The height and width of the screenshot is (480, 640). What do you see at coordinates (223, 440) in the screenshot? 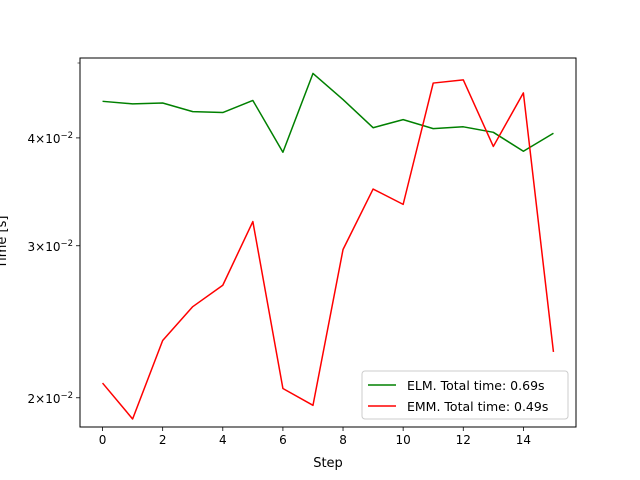
I see `x-tick-label: 4` at bounding box center [223, 440].